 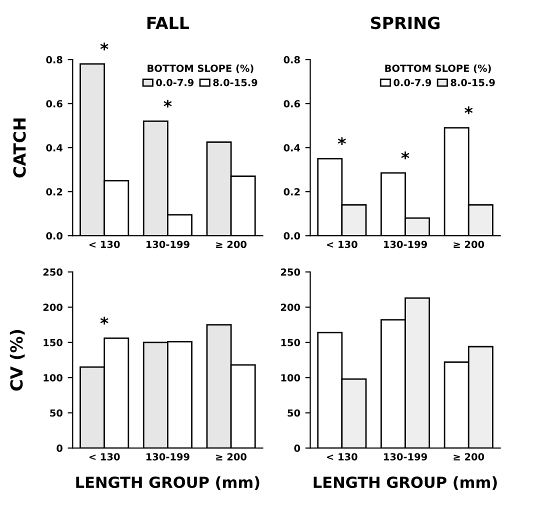 I want to click on y-axis-title: CATCH, so click(x=19, y=148).